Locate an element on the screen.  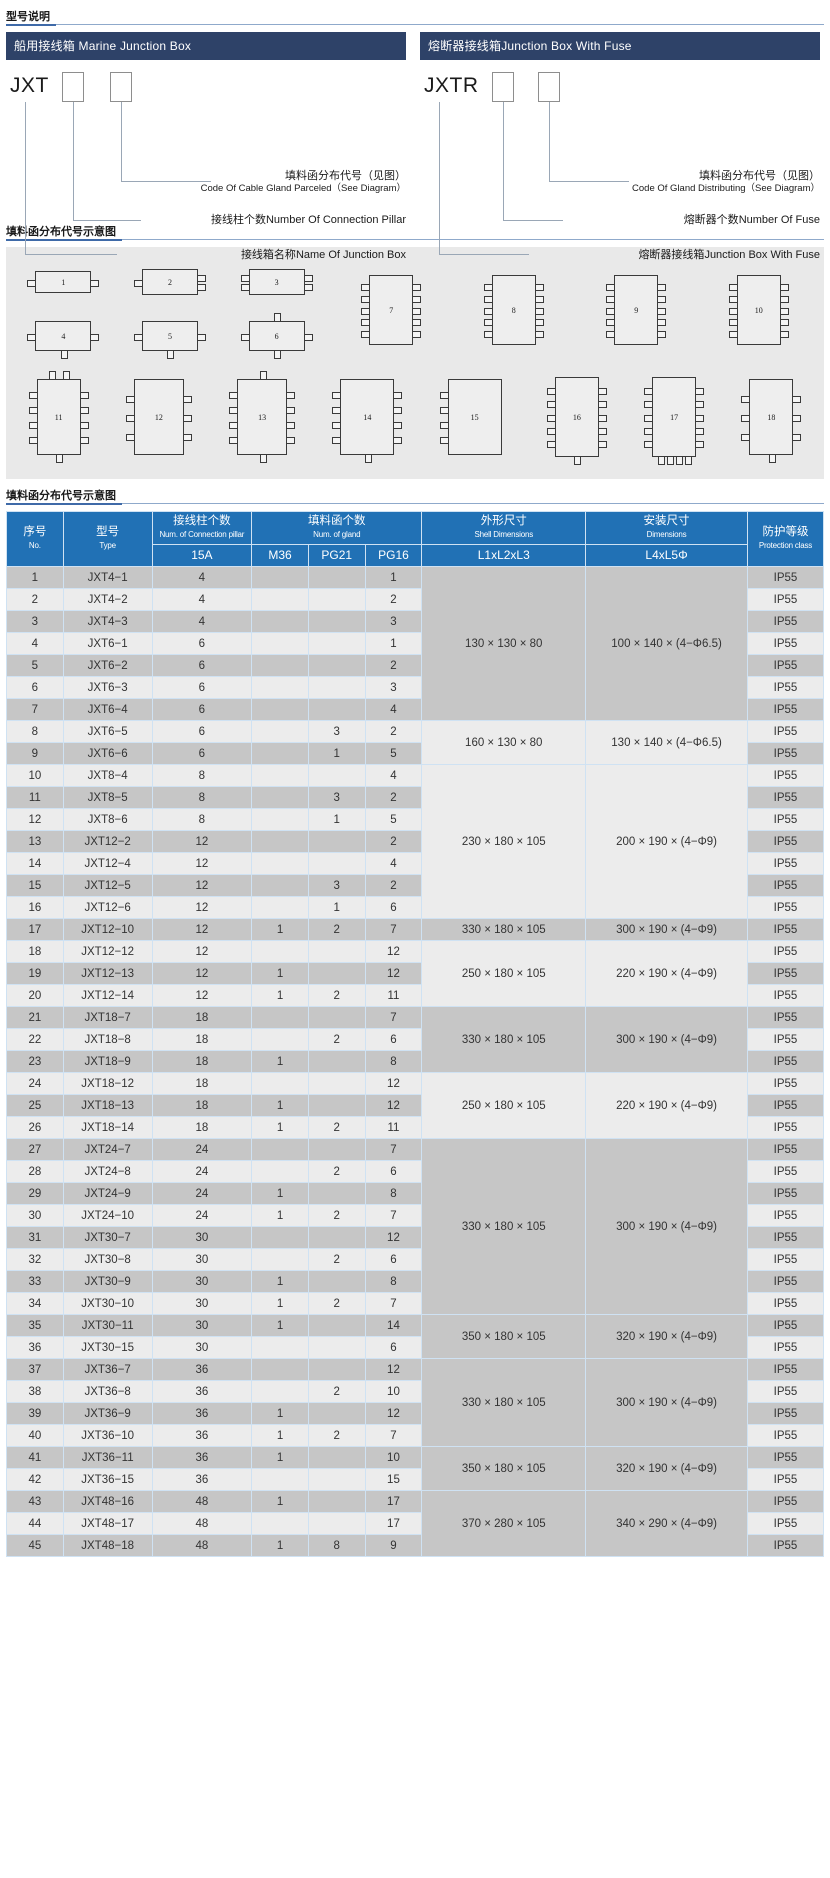
row-15a: 6 is located at coordinates (202, 687).